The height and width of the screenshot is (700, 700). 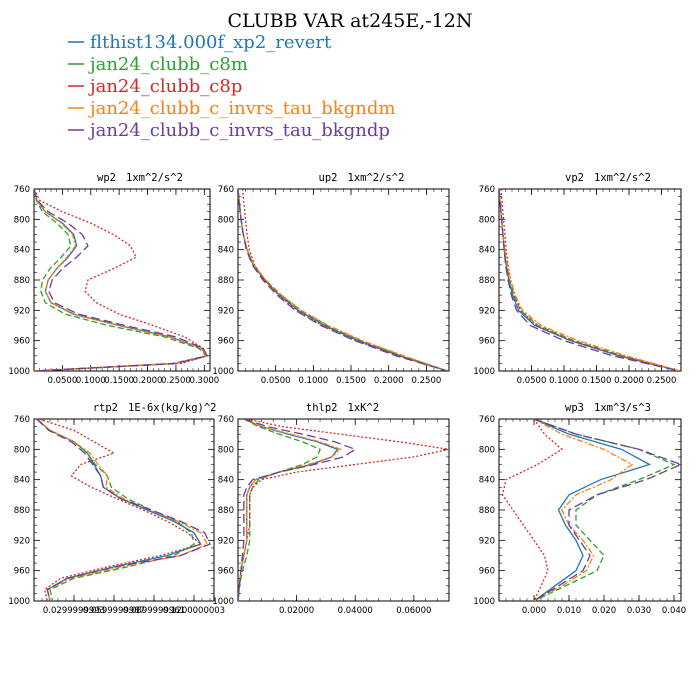 What do you see at coordinates (296, 611) in the screenshot?
I see `x-tick-label: 0.02000` at bounding box center [296, 611].